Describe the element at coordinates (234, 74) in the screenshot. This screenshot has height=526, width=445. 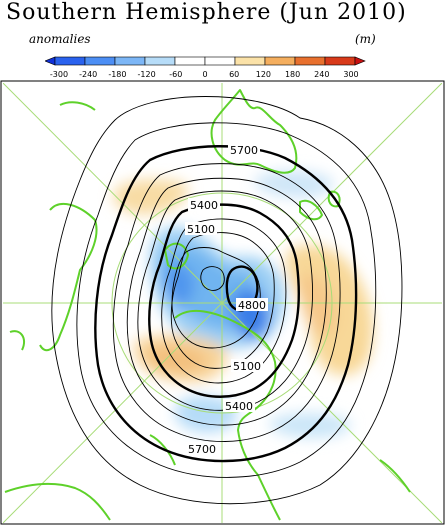
I see `colorbar-tick-label: 60` at that location.